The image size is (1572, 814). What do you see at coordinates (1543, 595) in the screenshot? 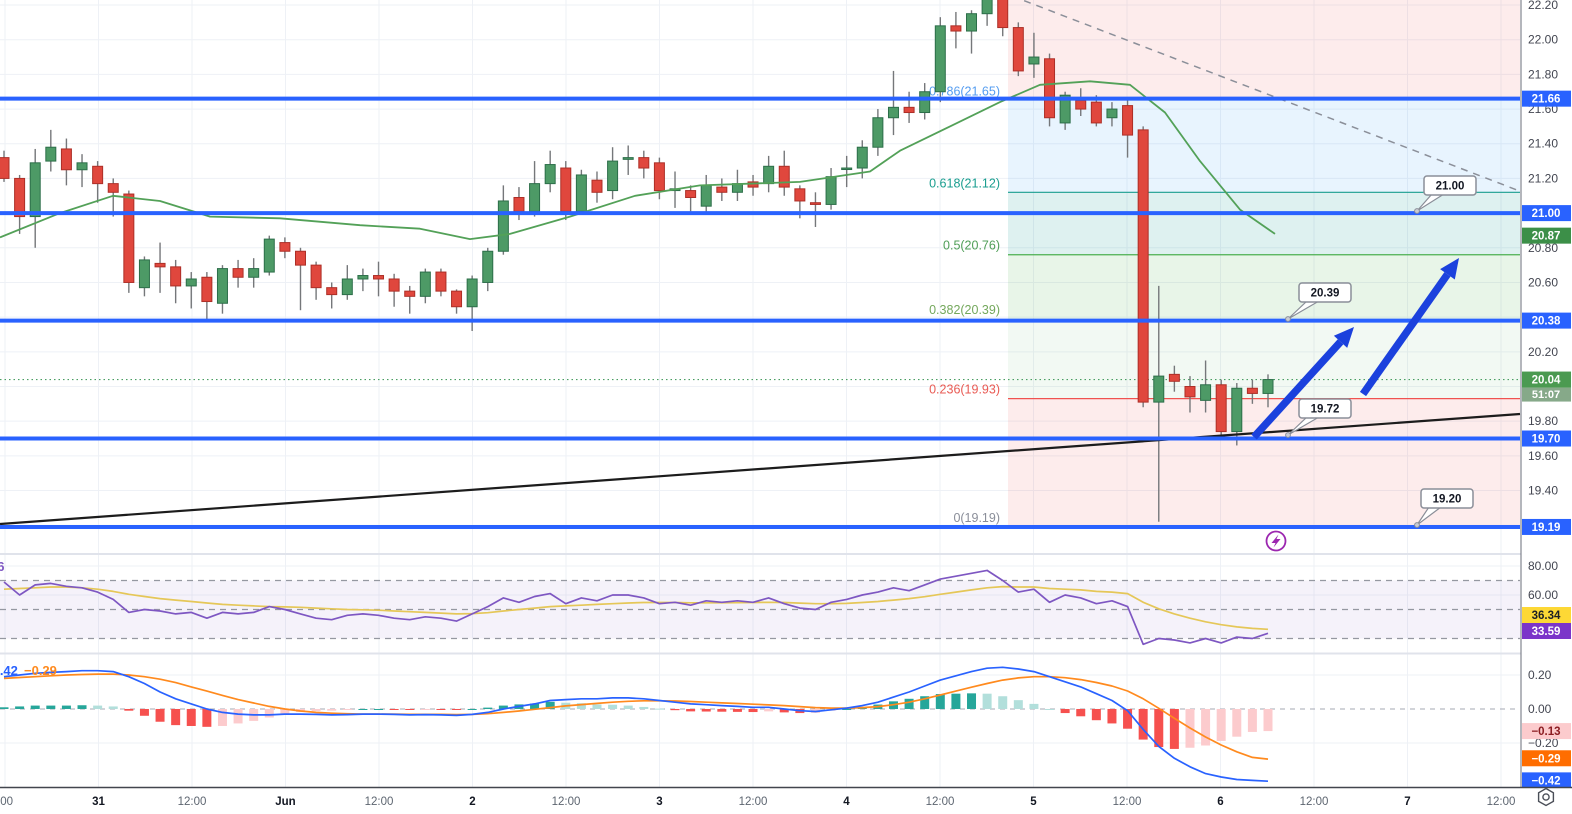
I see `rsi-tick-label: 60.00` at bounding box center [1543, 595].